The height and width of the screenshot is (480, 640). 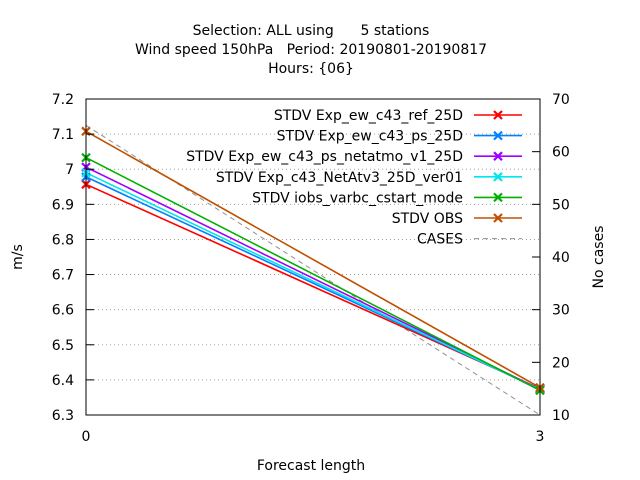 I want to click on y-tick-label: 6.6, so click(x=63, y=311).